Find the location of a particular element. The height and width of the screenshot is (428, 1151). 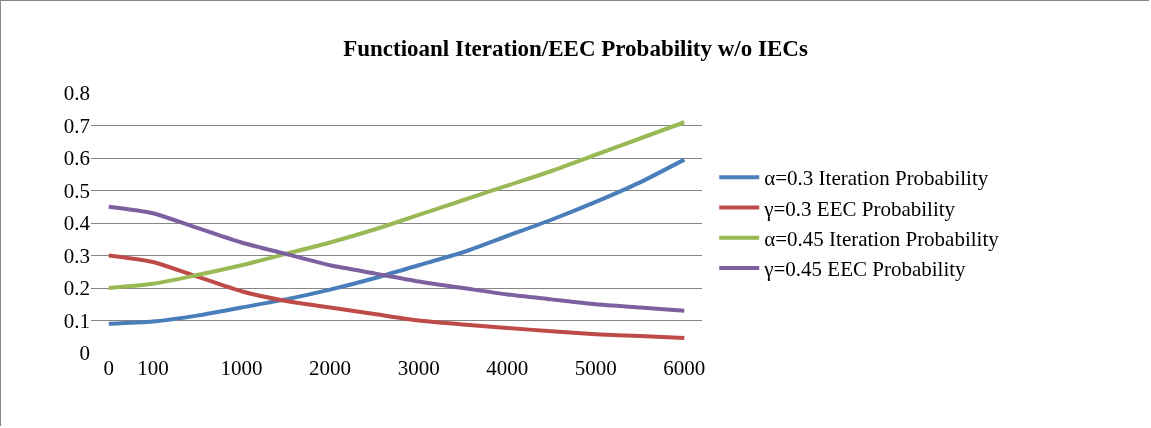

x-tick-label: 6000 is located at coordinates (684, 368).